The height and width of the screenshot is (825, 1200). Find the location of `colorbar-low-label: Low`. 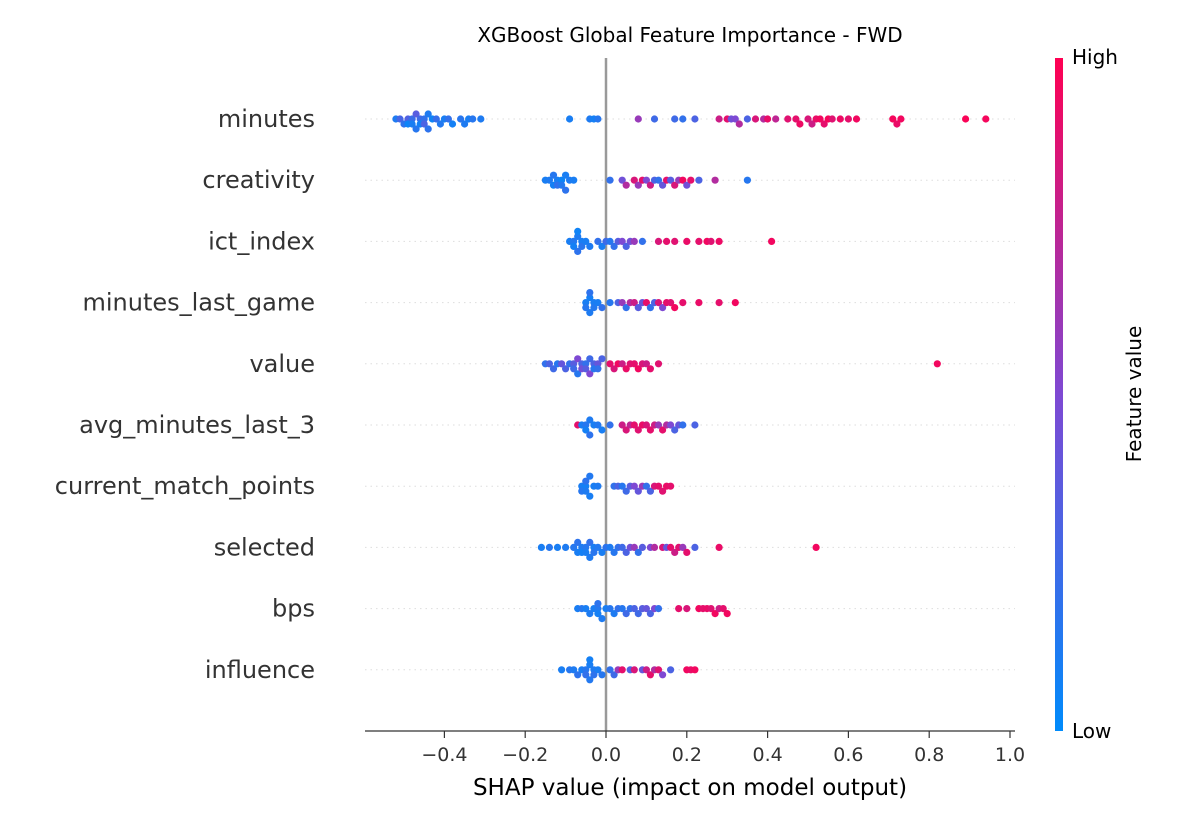

colorbar-low-label: Low is located at coordinates (1091, 731).